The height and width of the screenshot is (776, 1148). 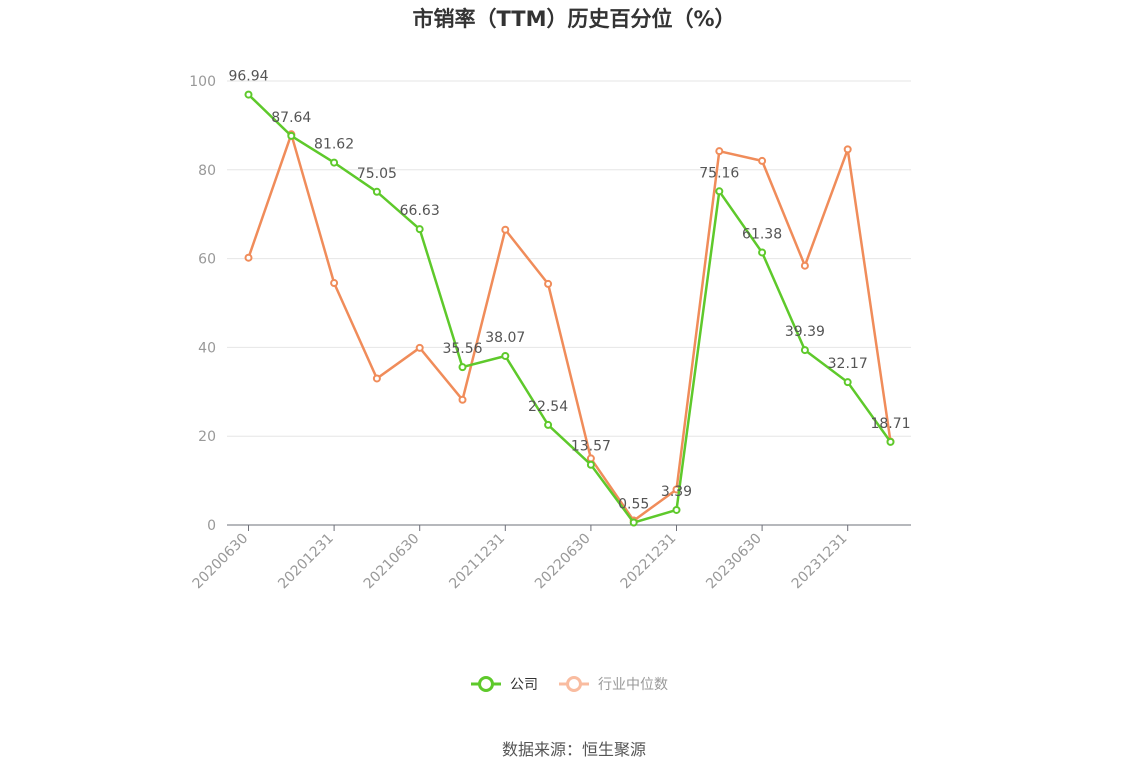 I want to click on company-data-label: 3.39, so click(x=676, y=492).